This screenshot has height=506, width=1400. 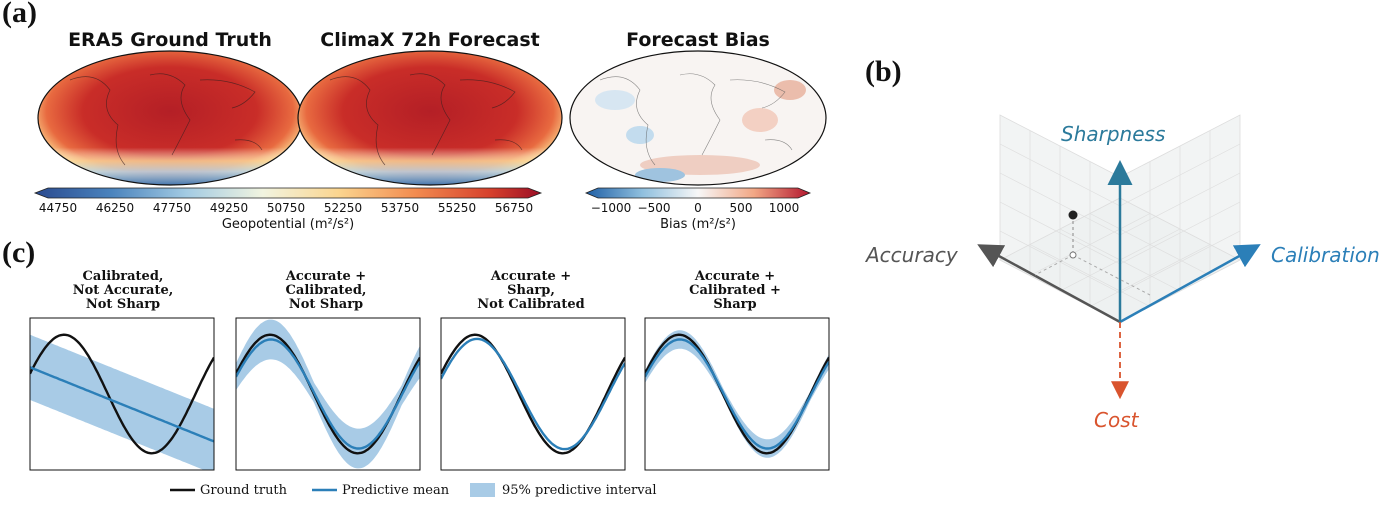 I want to click on legend-interval: 95% predictive interval, so click(x=579, y=490).